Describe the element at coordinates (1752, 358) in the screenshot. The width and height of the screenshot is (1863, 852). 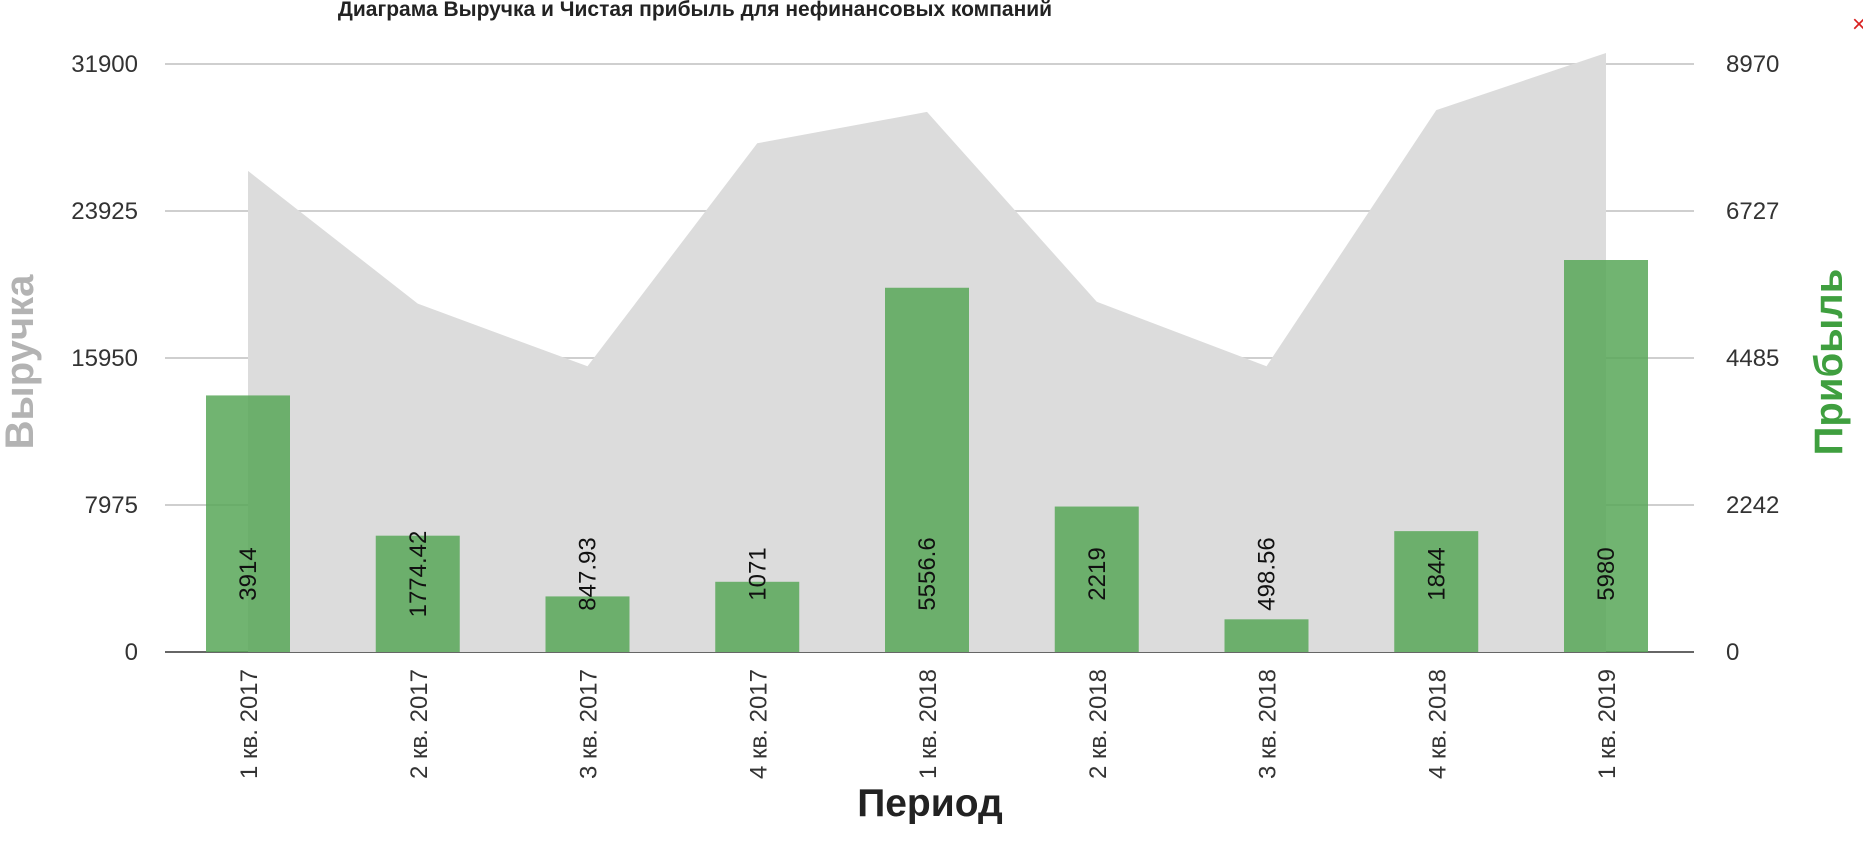
I see `right-tick-label: 4485` at that location.